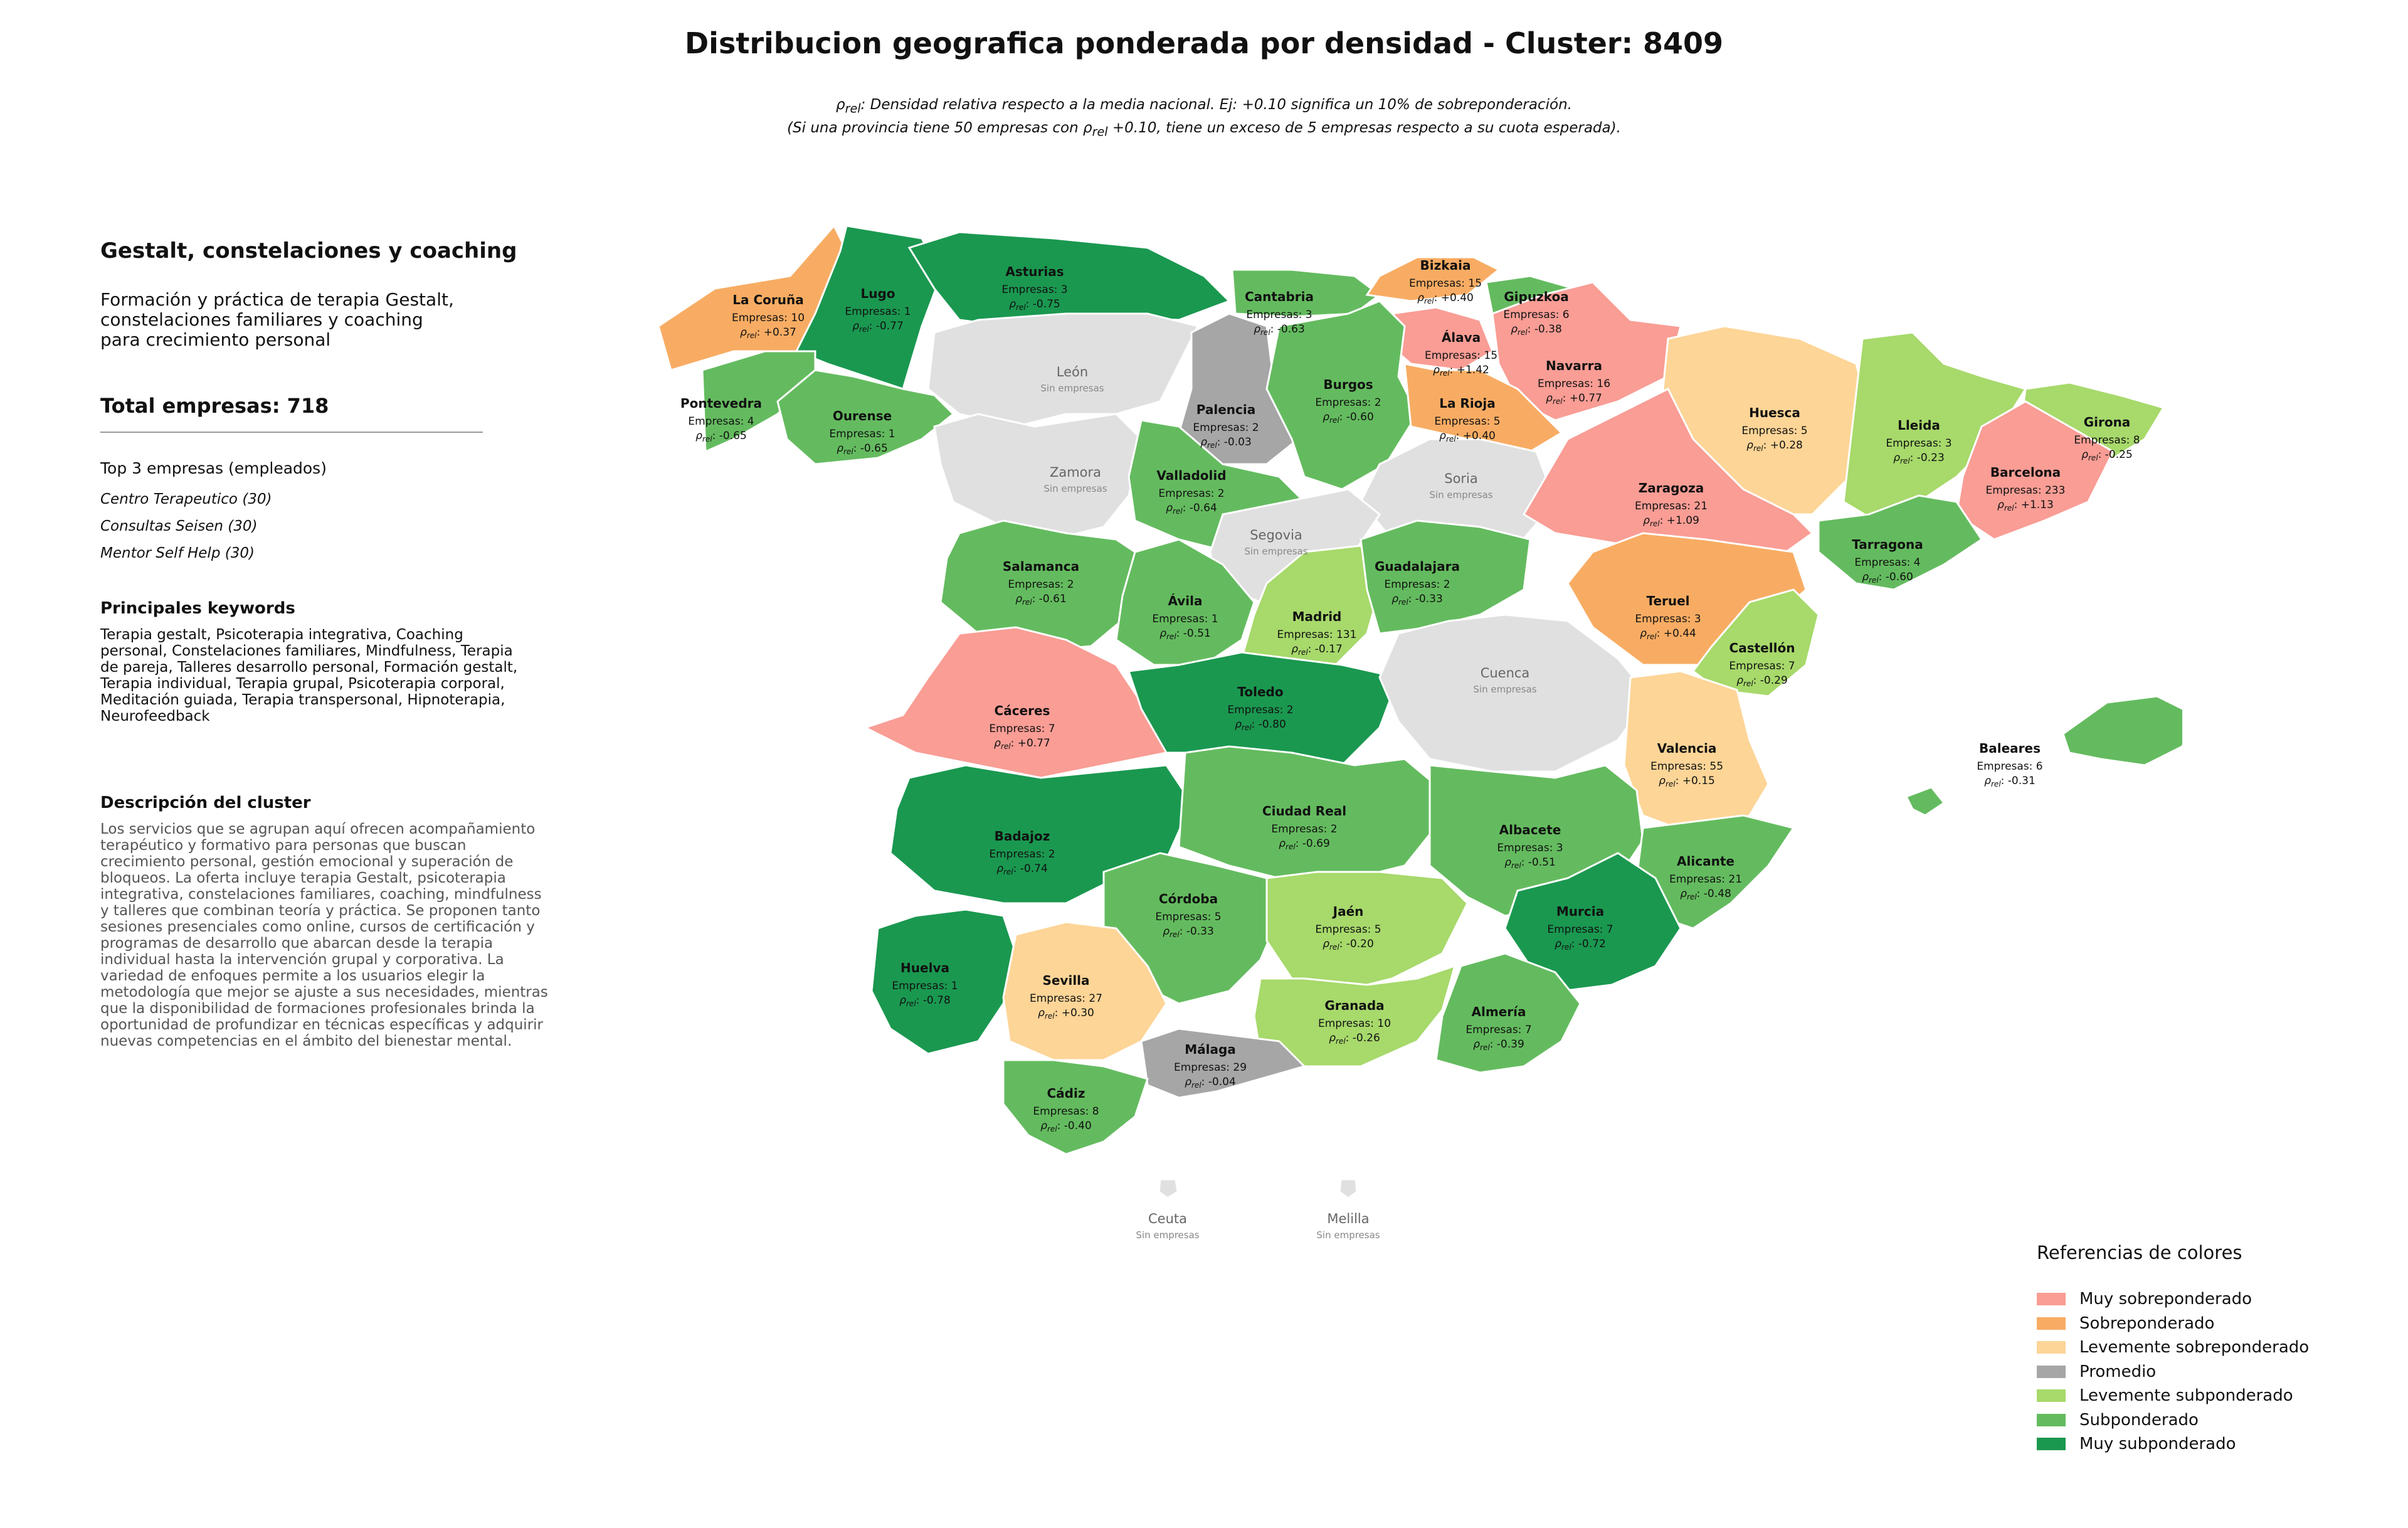  What do you see at coordinates (1304, 844) in the screenshot?
I see `province-rho-ciudad-real: ρrel: -0.69` at bounding box center [1304, 844].